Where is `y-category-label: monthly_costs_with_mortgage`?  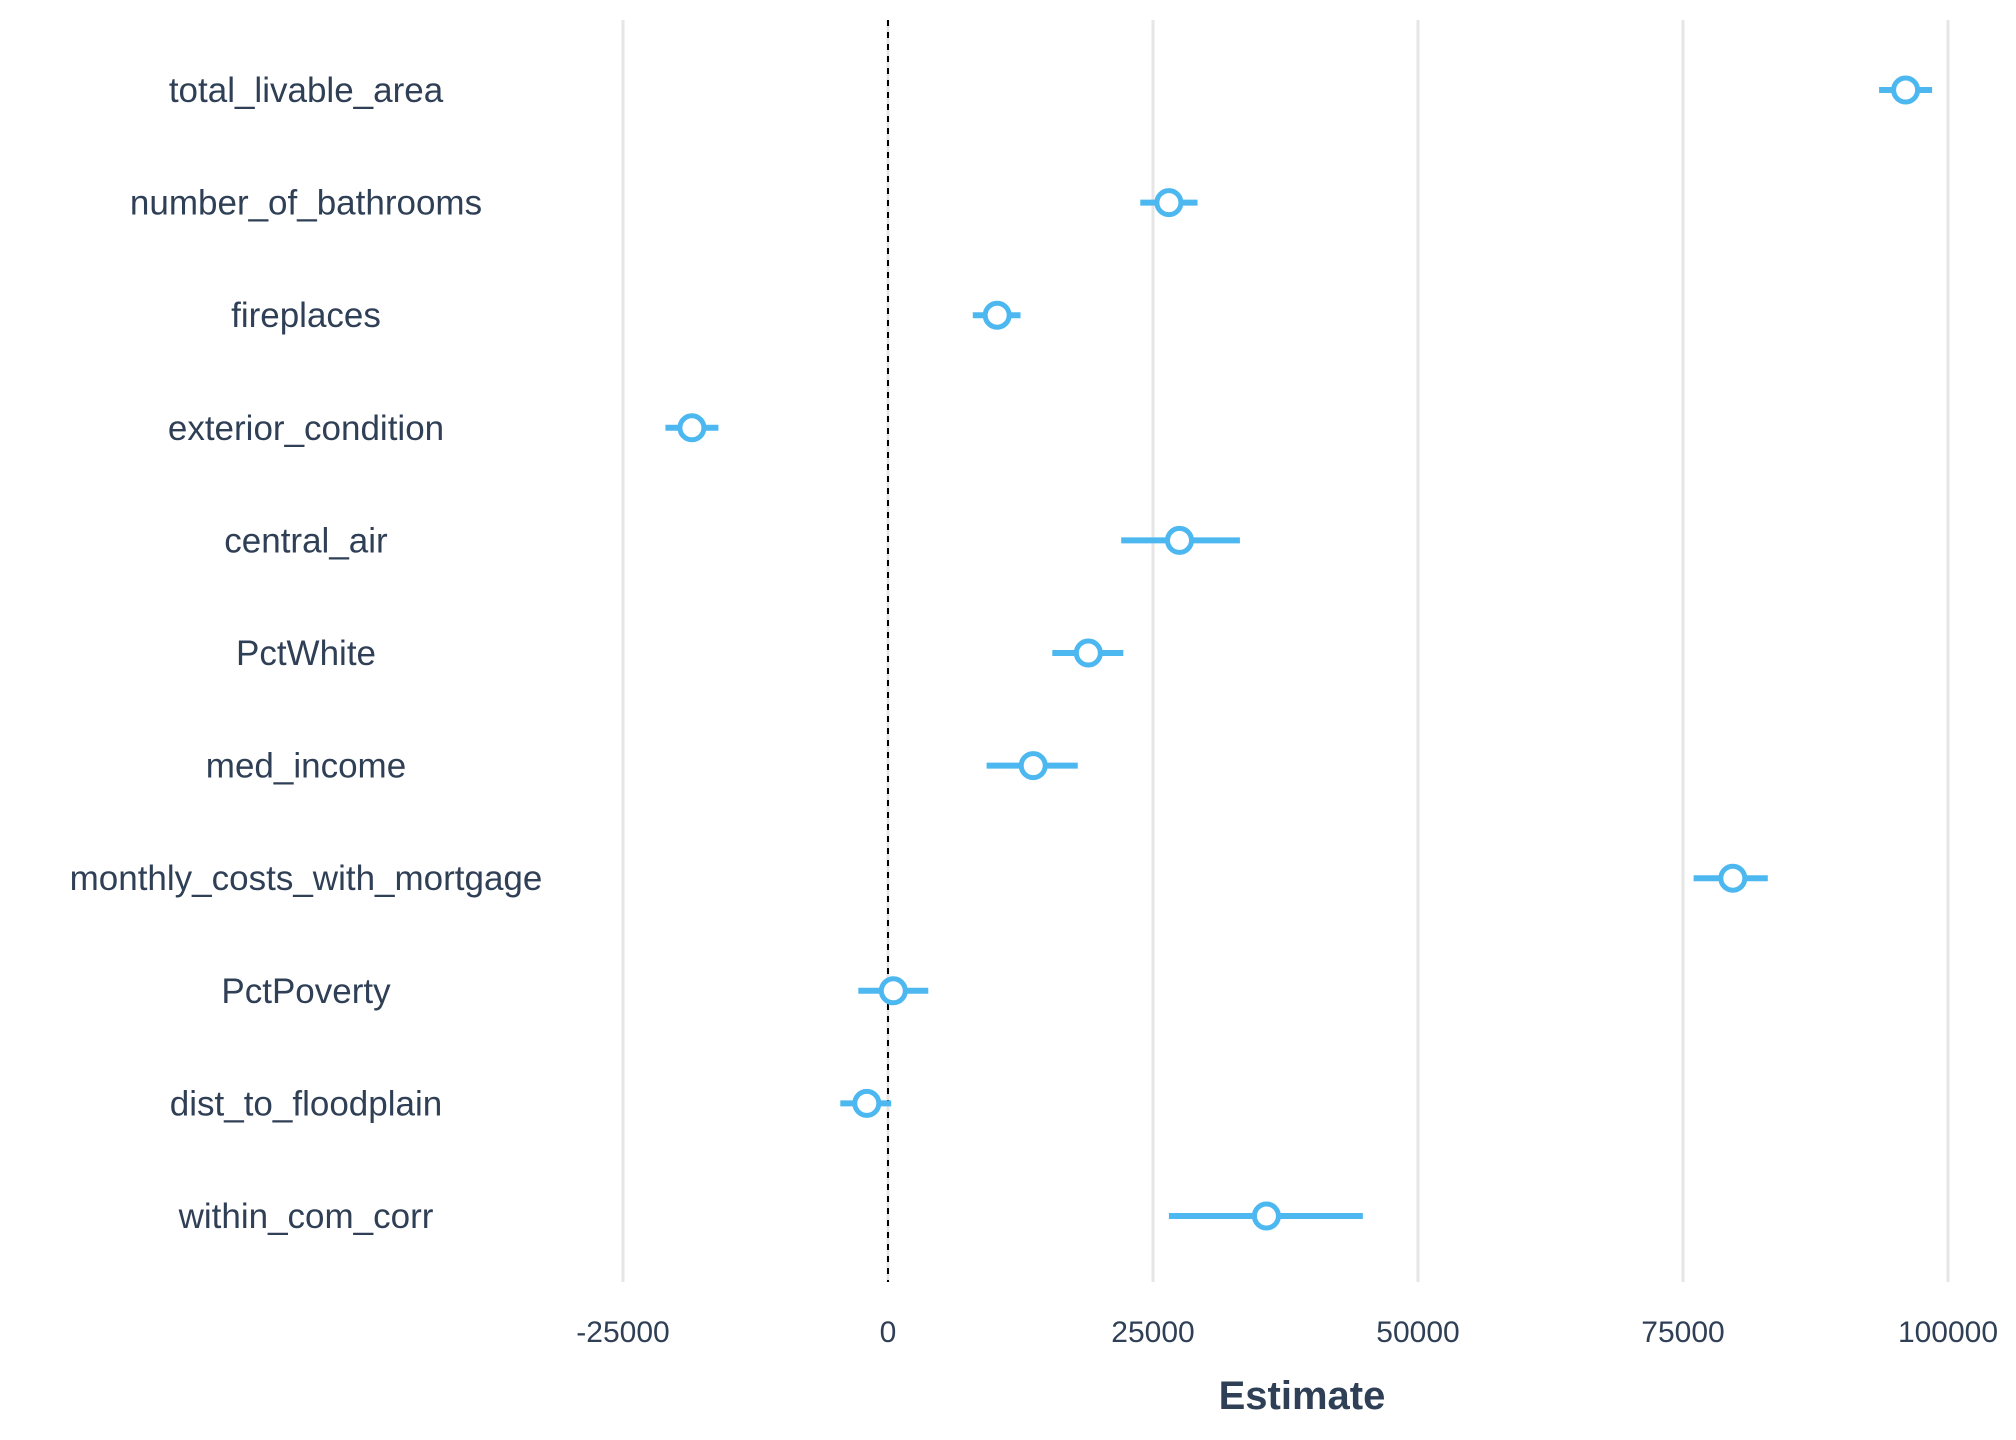 y-category-label: monthly_costs_with_mortgage is located at coordinates (306, 878).